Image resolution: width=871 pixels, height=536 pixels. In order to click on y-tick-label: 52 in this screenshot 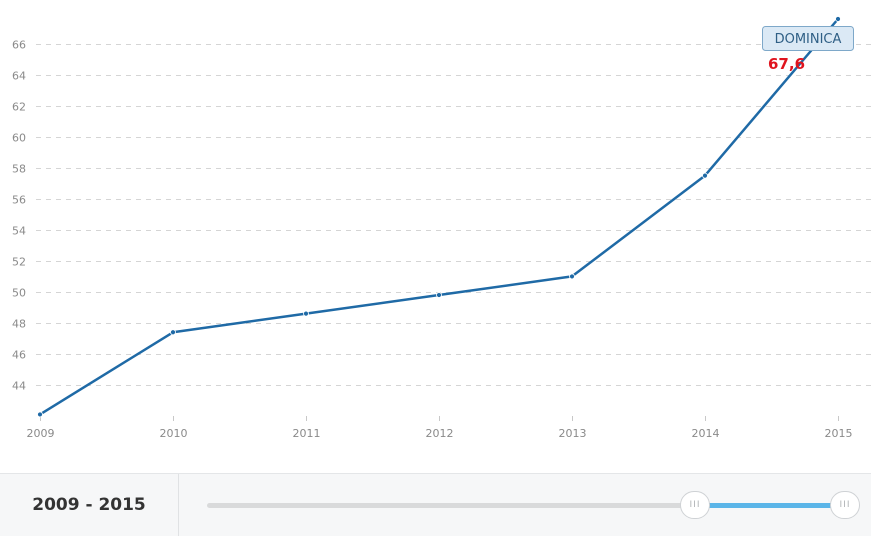, I will do `click(19, 262)`.